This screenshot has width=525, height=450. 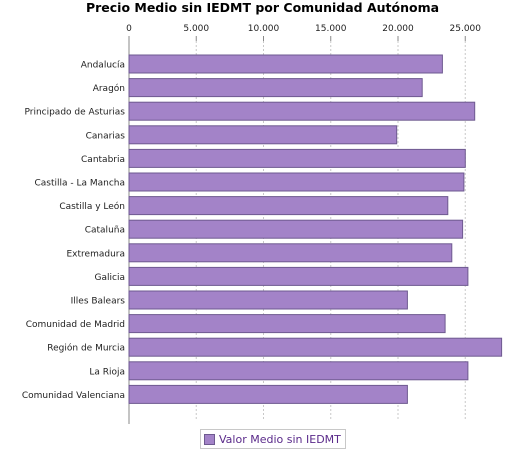 I want to click on x-tick-label: 0, so click(x=129, y=29).